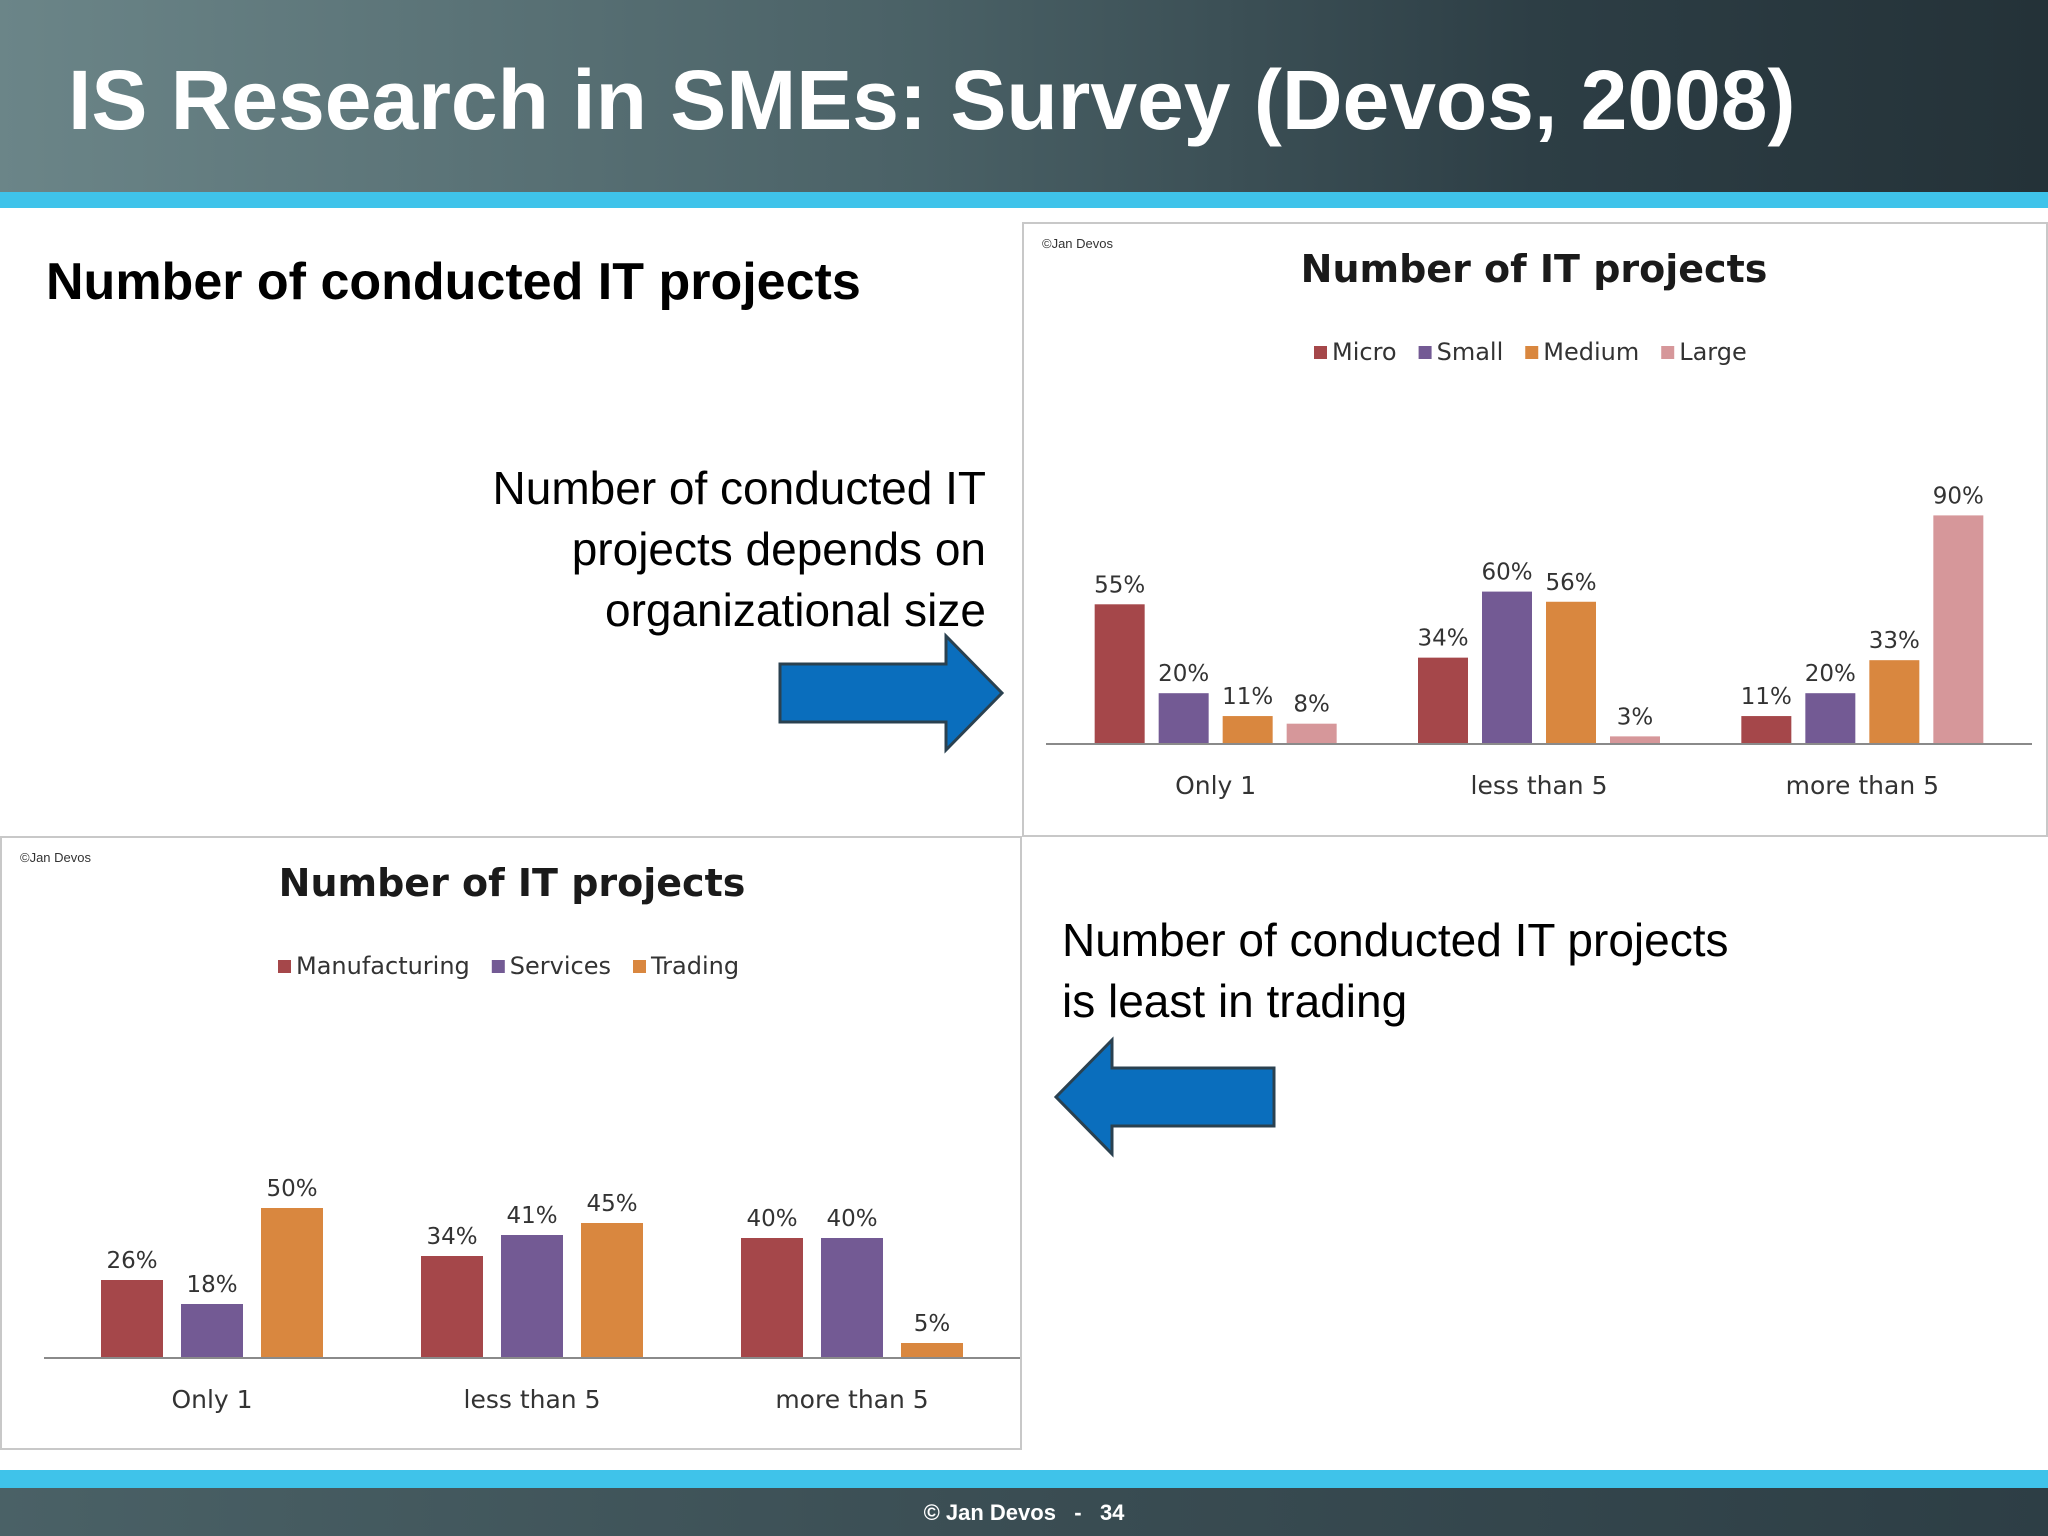 The image size is (2048, 1536). I want to click on legend-label: Large, so click(1713, 352).